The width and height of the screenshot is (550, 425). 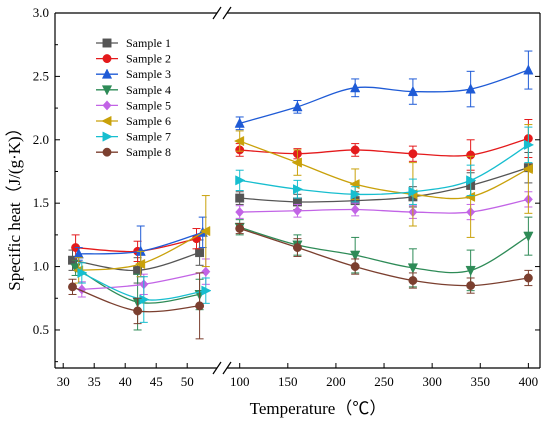 I want to click on legend-label: Sample 1, so click(x=148, y=43).